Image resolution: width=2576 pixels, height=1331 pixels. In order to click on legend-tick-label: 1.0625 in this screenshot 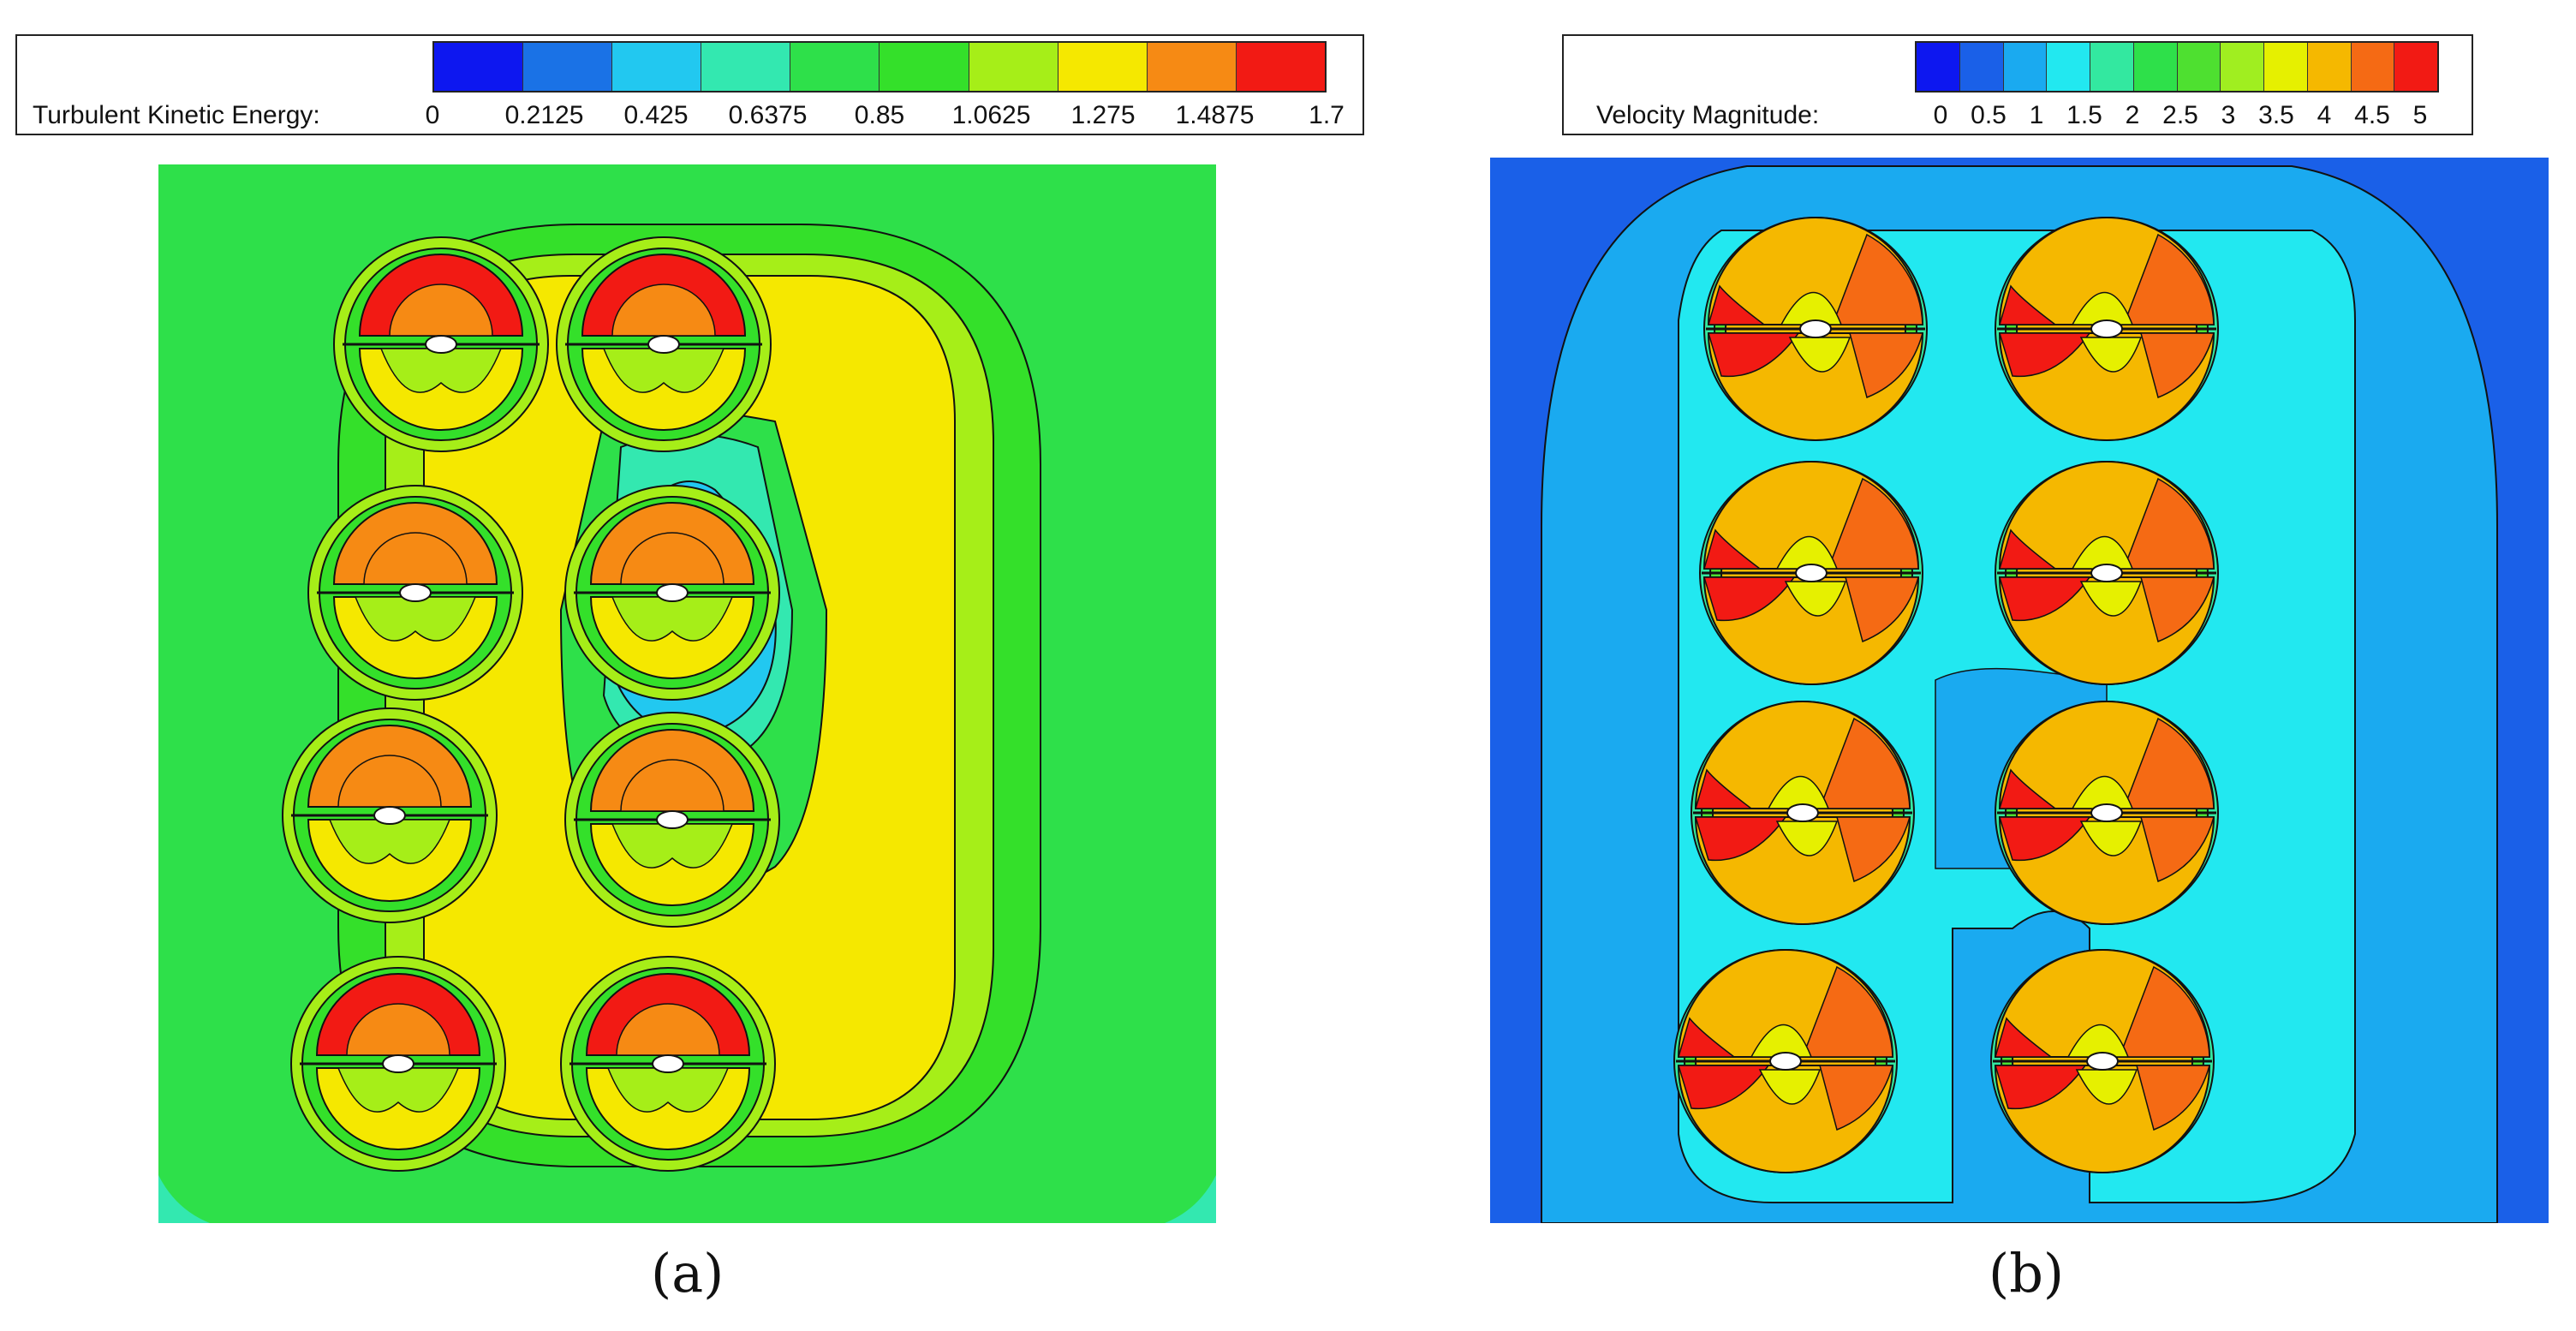, I will do `click(991, 115)`.